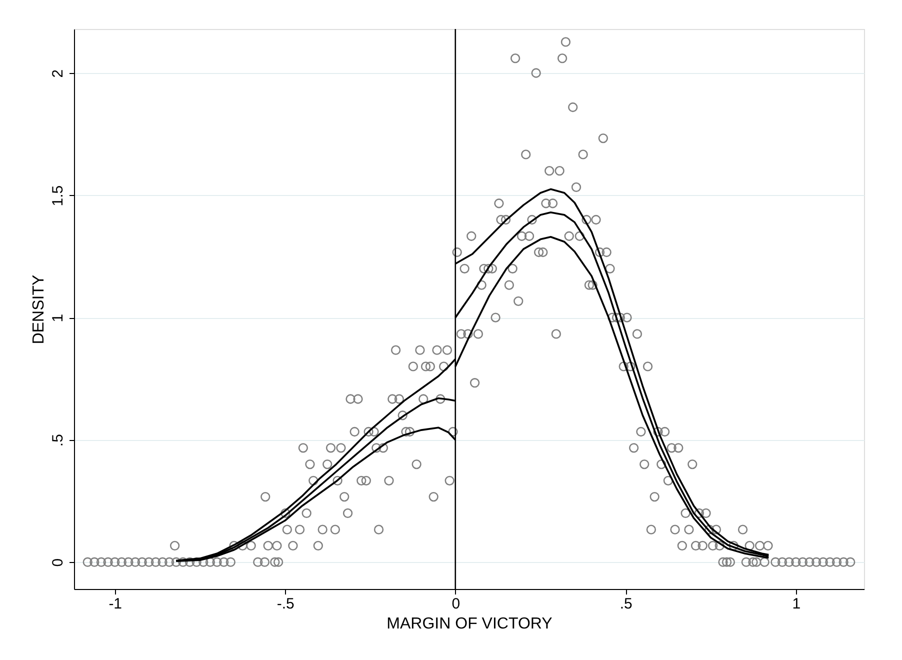  Describe the element at coordinates (115, 604) in the screenshot. I see `x-tick-label: -1` at that location.